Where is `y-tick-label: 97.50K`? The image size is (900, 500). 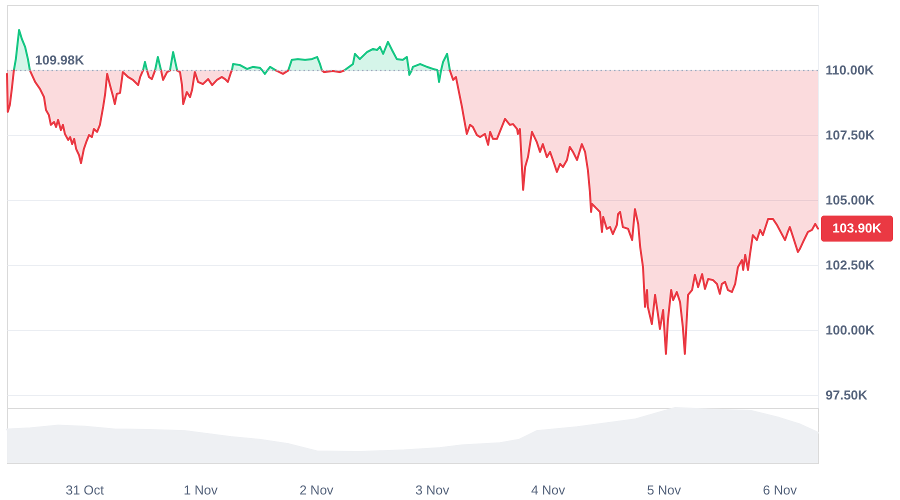
y-tick-label: 97.50K is located at coordinates (847, 395).